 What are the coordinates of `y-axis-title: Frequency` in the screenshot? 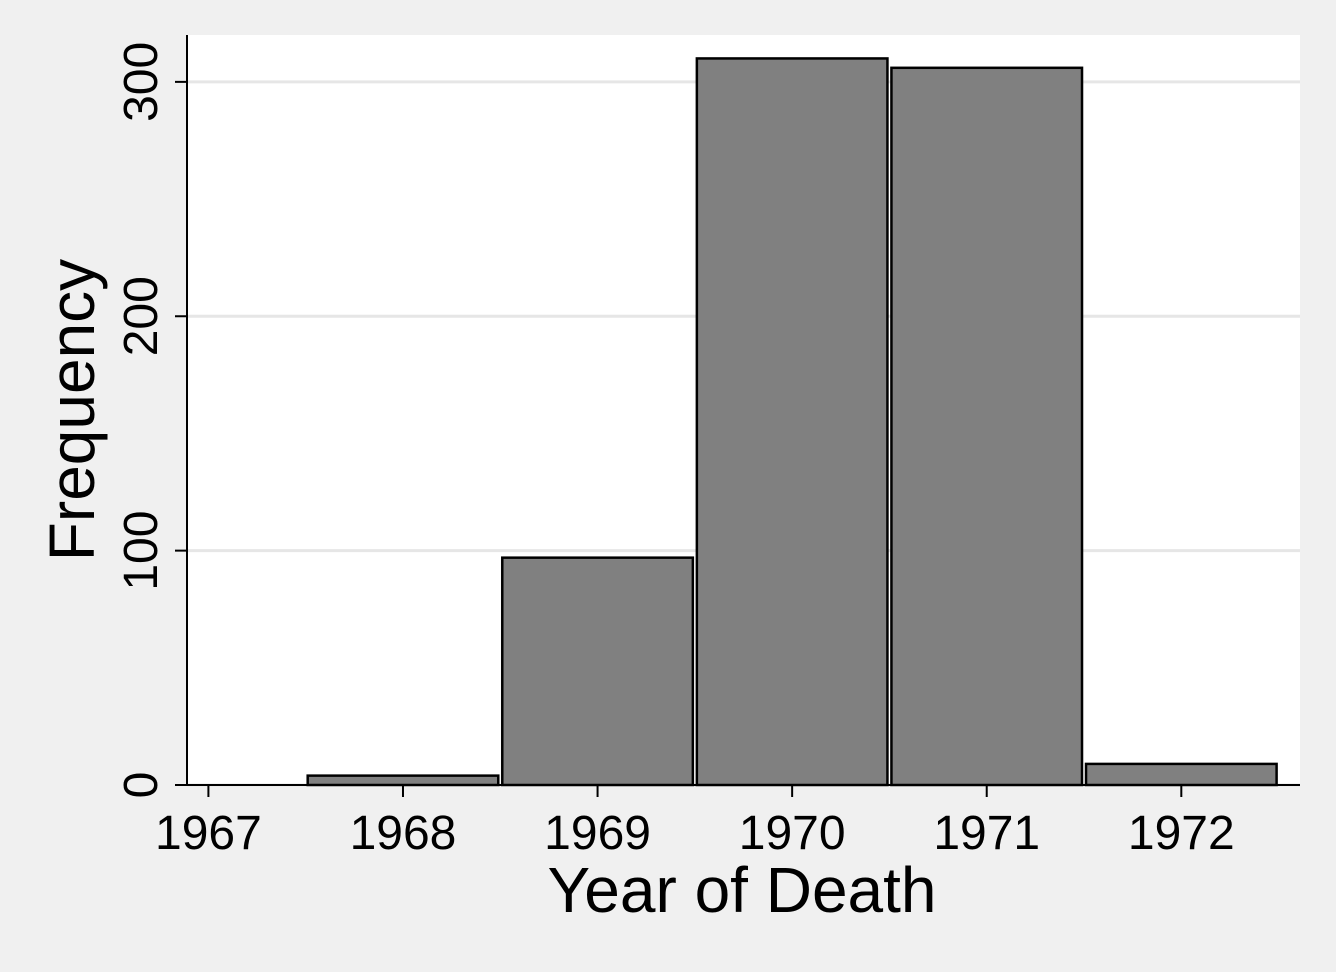 It's located at (72, 410).